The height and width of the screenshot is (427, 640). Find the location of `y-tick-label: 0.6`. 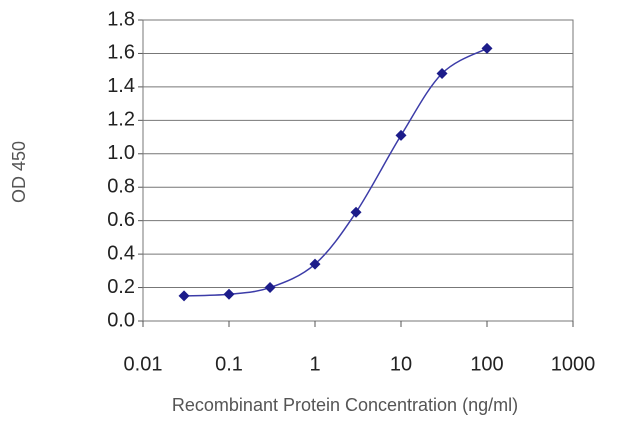

y-tick-label: 0.6 is located at coordinates (121, 220).